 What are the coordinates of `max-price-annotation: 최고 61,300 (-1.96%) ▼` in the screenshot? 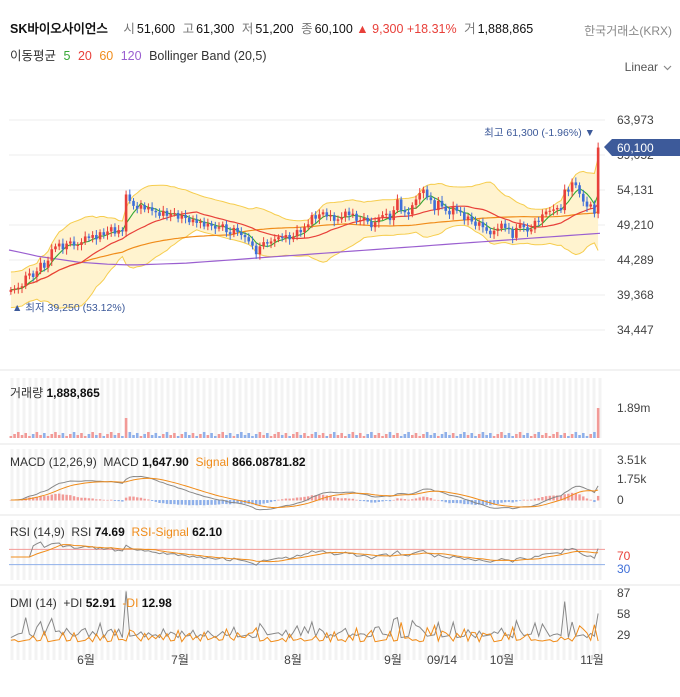 It's located at (539, 133).